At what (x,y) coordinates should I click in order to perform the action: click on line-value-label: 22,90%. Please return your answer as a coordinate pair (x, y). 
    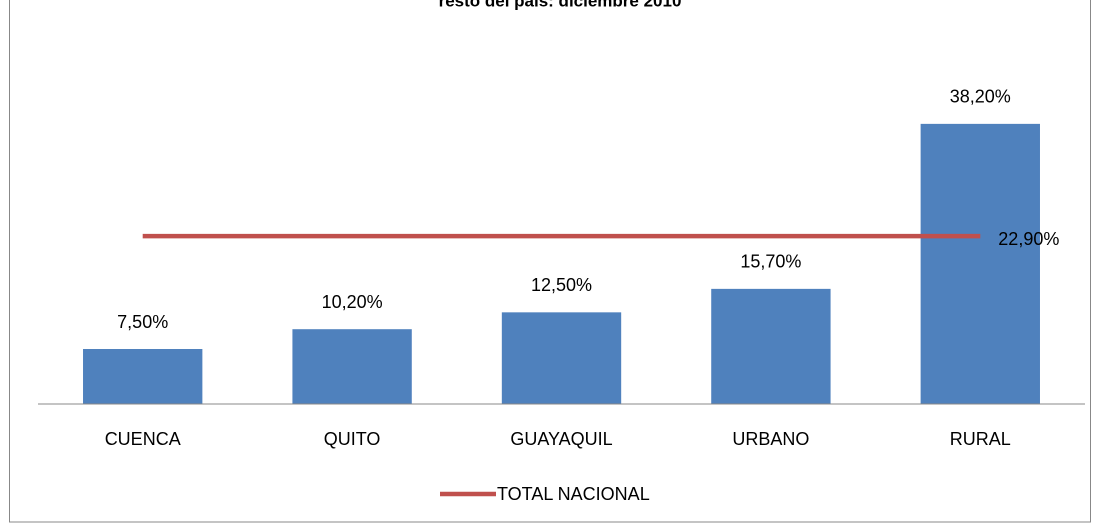
    Looking at the image, I should click on (1028, 239).